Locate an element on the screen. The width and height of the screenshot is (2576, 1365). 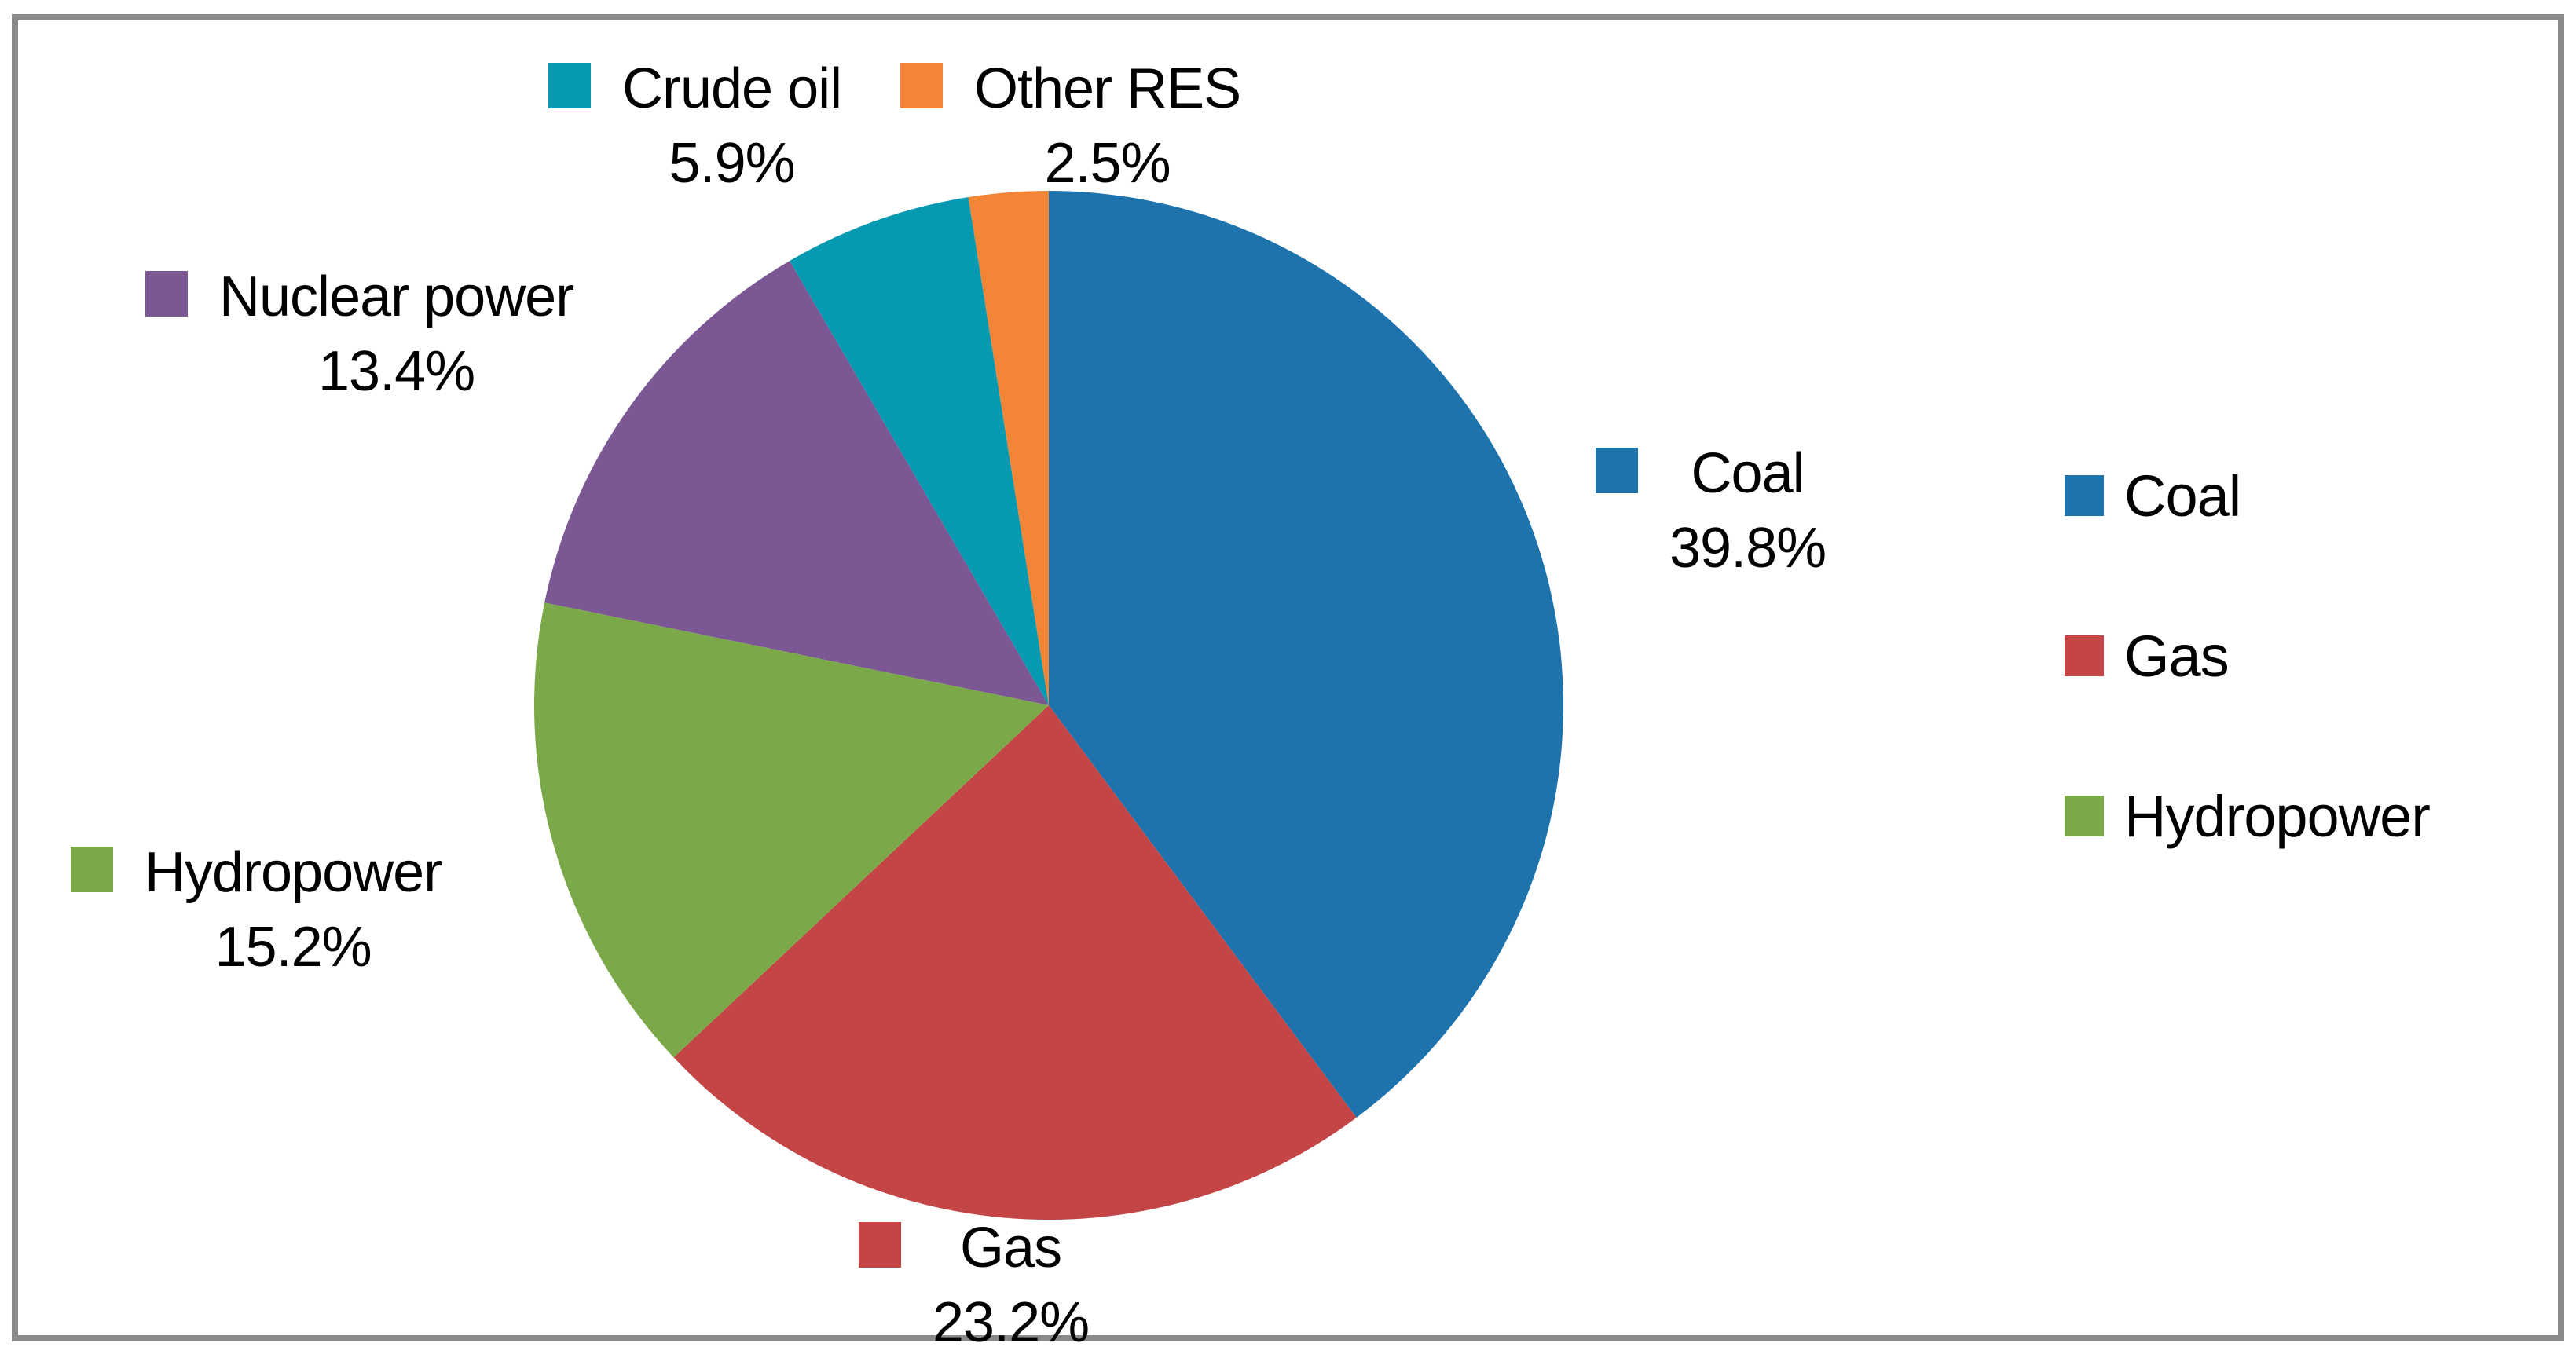
pie-slice-other-res is located at coordinates (1008, 448).